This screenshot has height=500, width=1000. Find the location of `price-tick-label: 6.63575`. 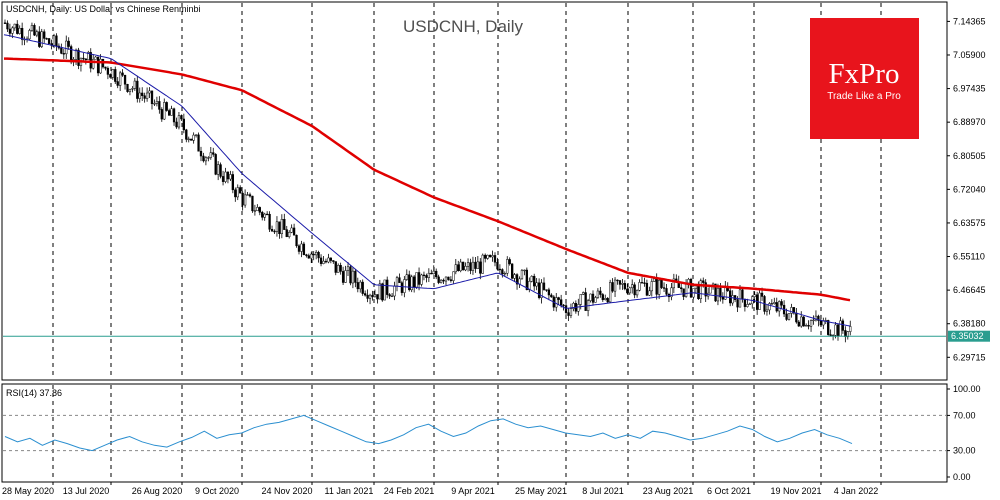

price-tick-label: 6.63575 is located at coordinates (969, 223).